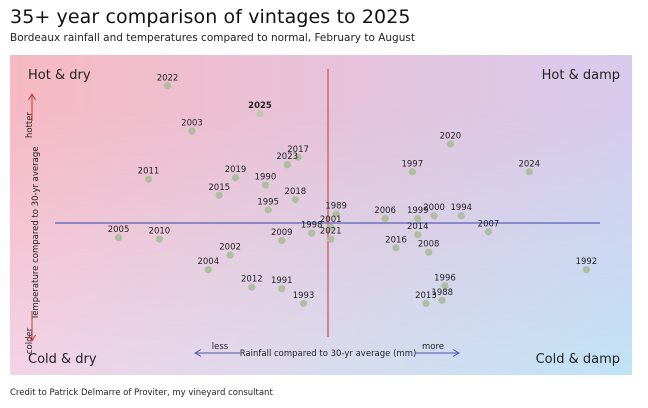 This screenshot has width=648, height=408. I want to click on point-label: 2011, so click(149, 172).